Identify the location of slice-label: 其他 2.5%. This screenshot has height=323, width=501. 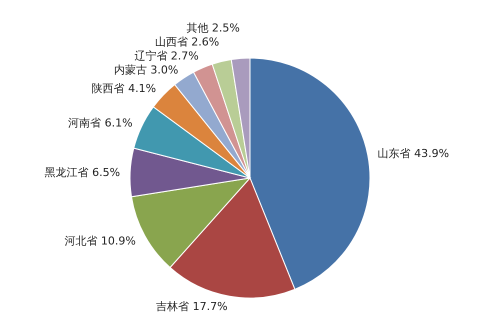
(213, 28).